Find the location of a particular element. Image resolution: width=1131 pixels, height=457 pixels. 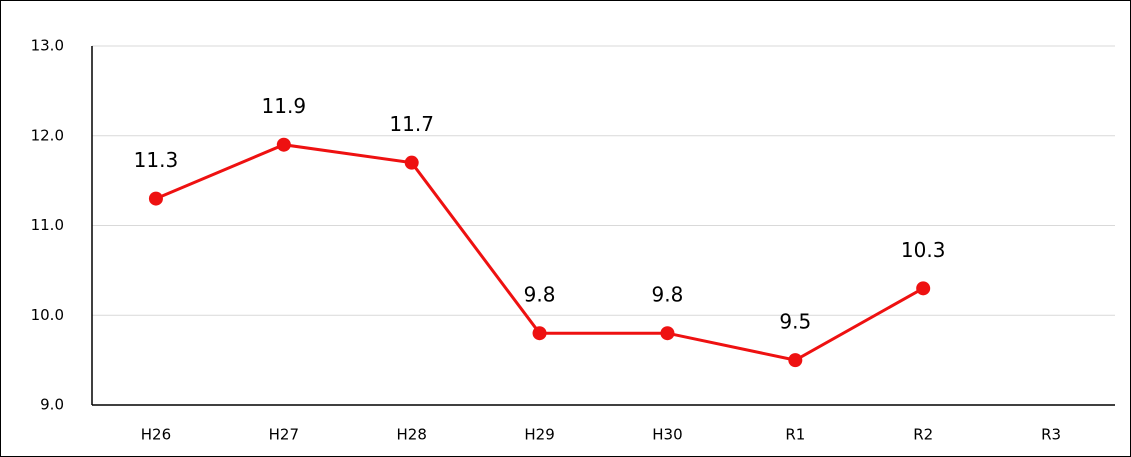

y-tick-label: 11.0 is located at coordinates (47, 225).